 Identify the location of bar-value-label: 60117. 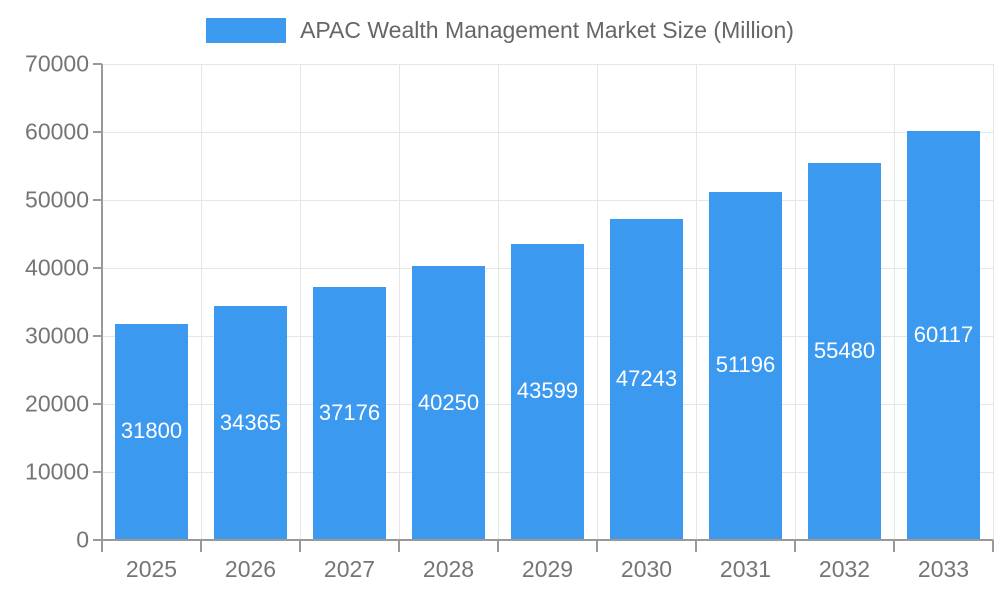
(943, 335).